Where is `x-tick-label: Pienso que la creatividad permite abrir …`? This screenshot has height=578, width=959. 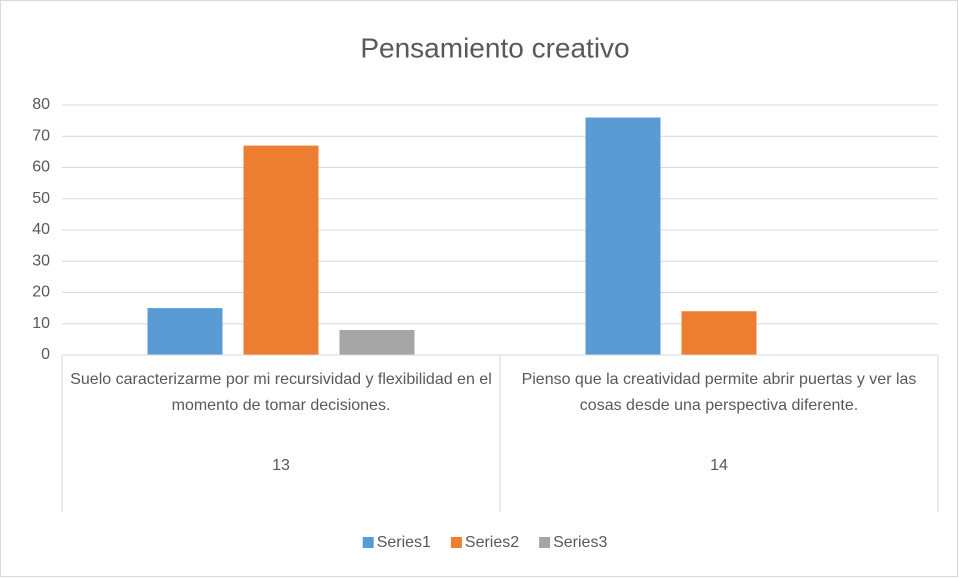 x-tick-label: Pienso que la creatividad permite abrir … is located at coordinates (719, 392).